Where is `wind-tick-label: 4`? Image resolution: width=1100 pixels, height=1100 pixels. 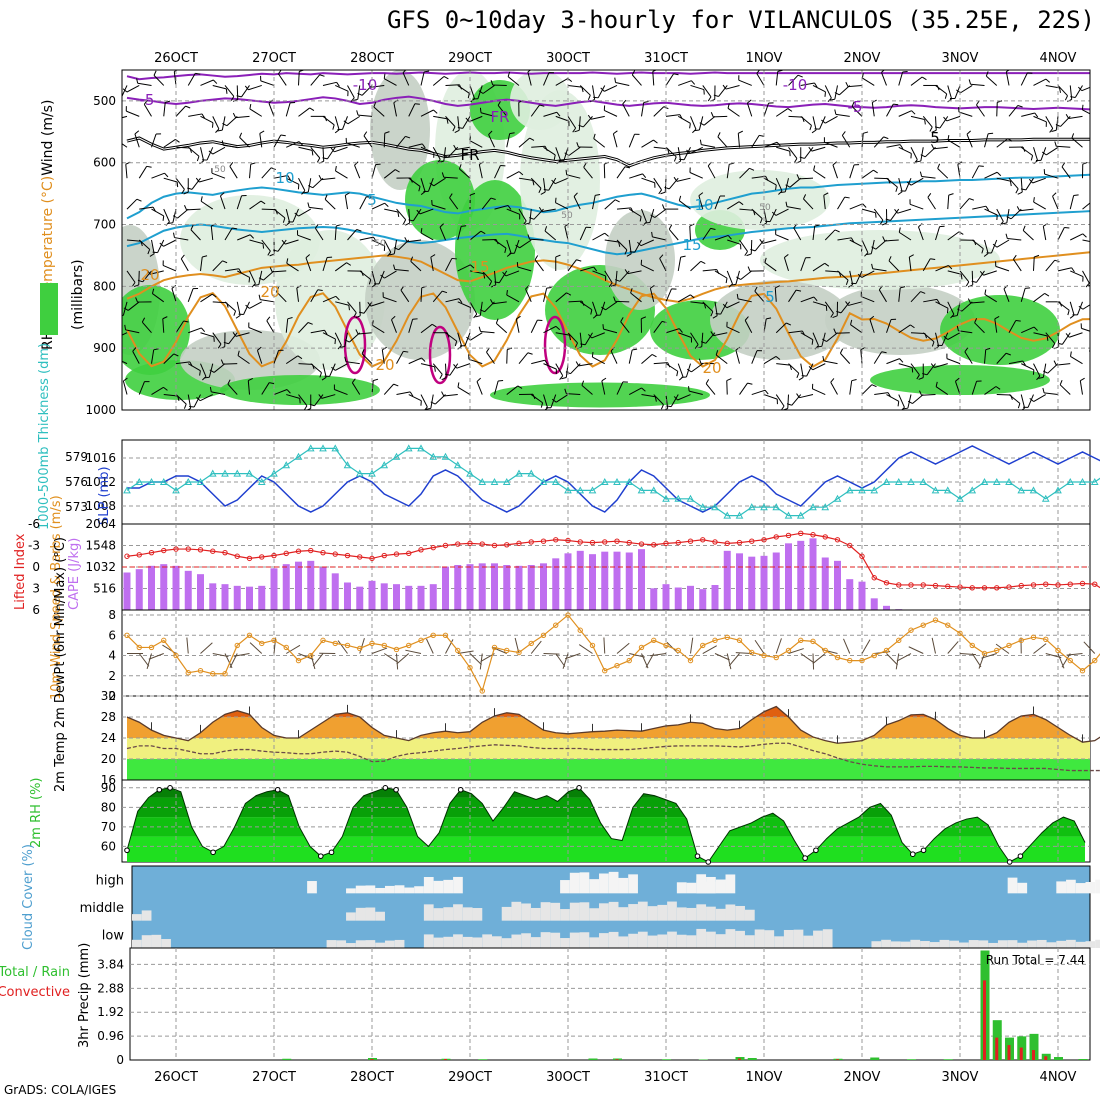 wind-tick-label: 4 is located at coordinates (112, 656).